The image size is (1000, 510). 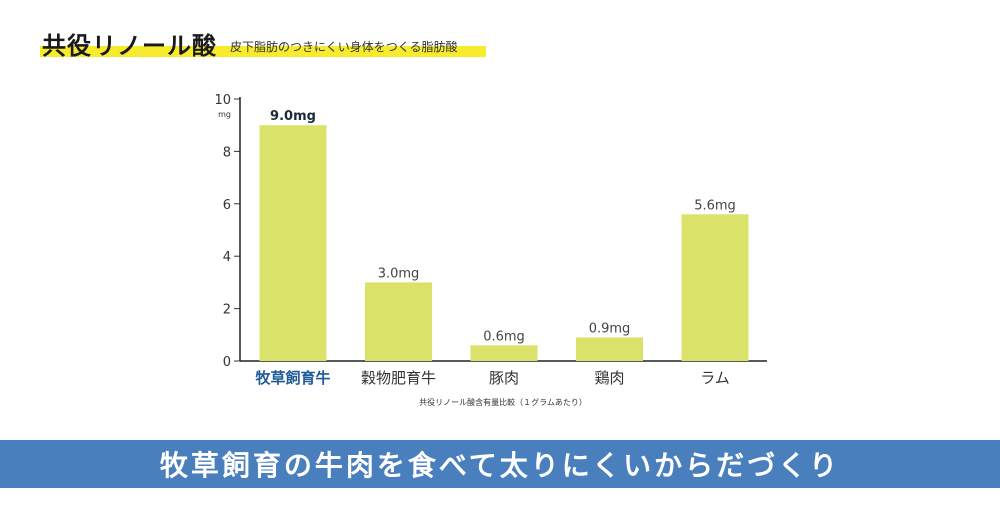 What do you see at coordinates (609, 378) in the screenshot?
I see `category-label: 鶏肉` at bounding box center [609, 378].